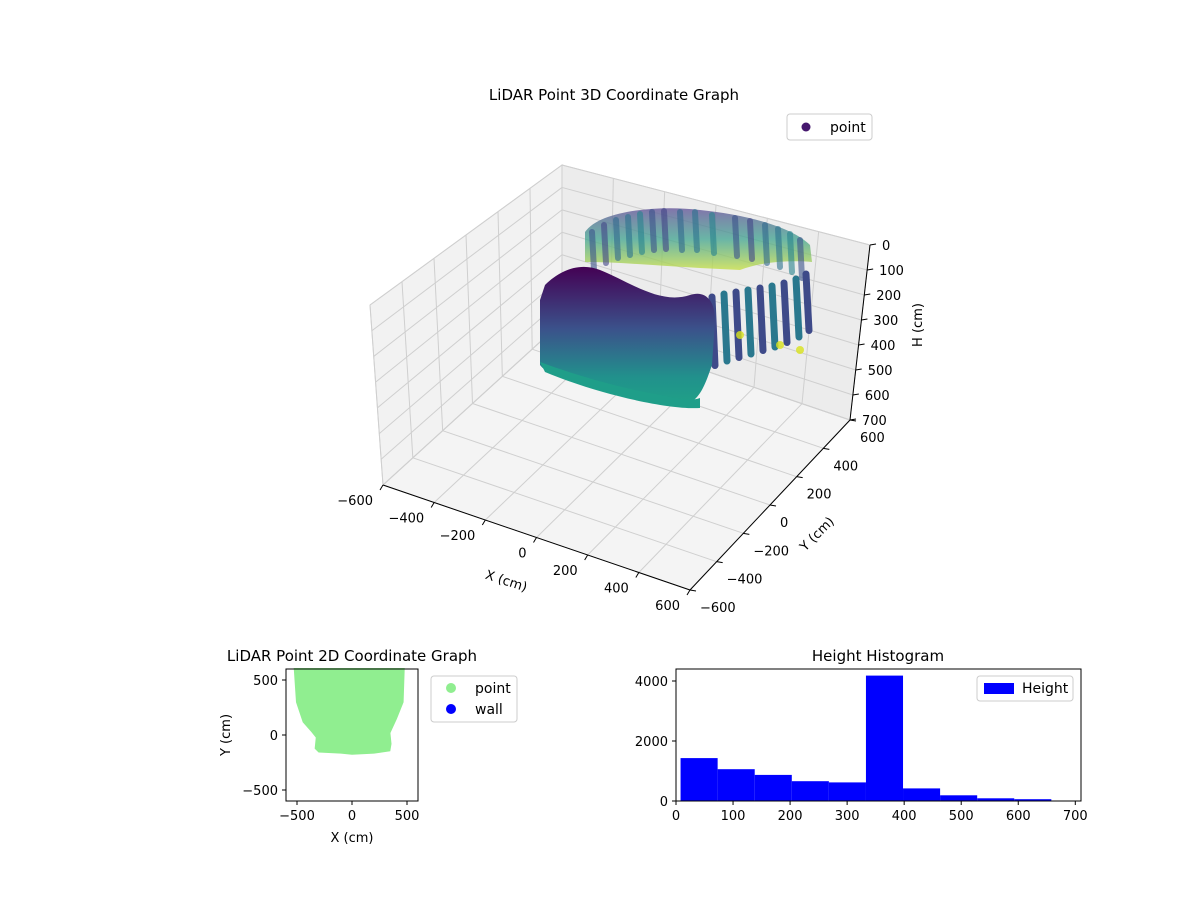 This screenshot has height=900, width=1200. I want to click on hist-x-tick-label: 300, so click(847, 816).